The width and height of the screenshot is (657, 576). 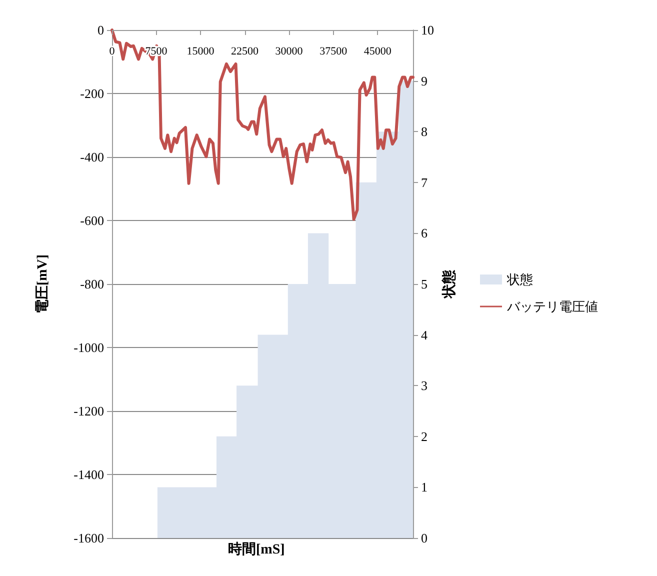 I want to click on y-tick-label: -1000, so click(x=89, y=347).